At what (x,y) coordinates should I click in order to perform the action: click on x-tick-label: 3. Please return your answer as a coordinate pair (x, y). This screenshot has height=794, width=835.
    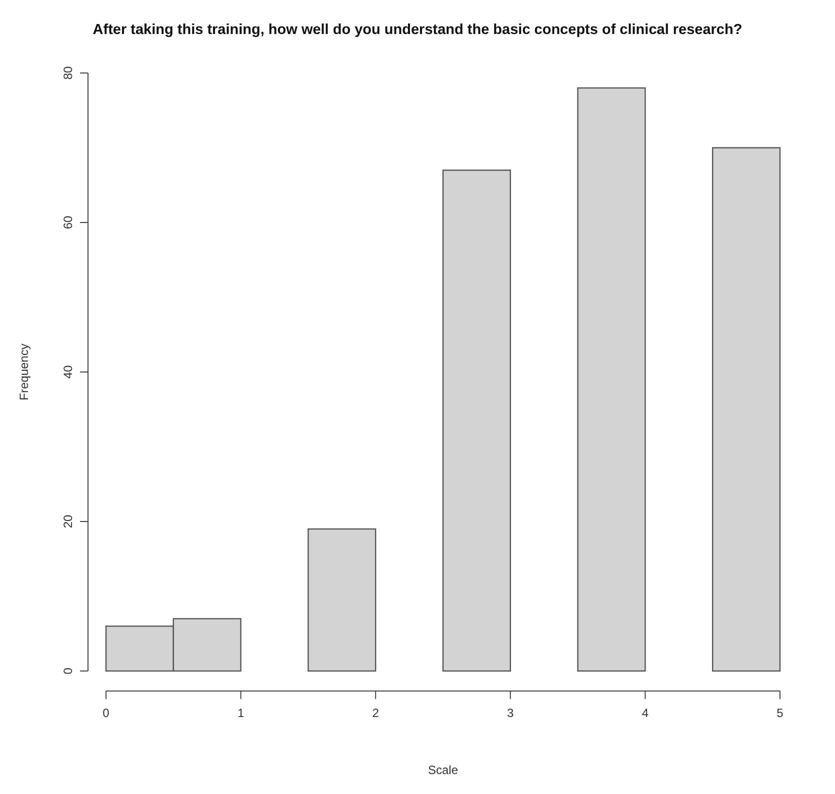
    Looking at the image, I should click on (510, 713).